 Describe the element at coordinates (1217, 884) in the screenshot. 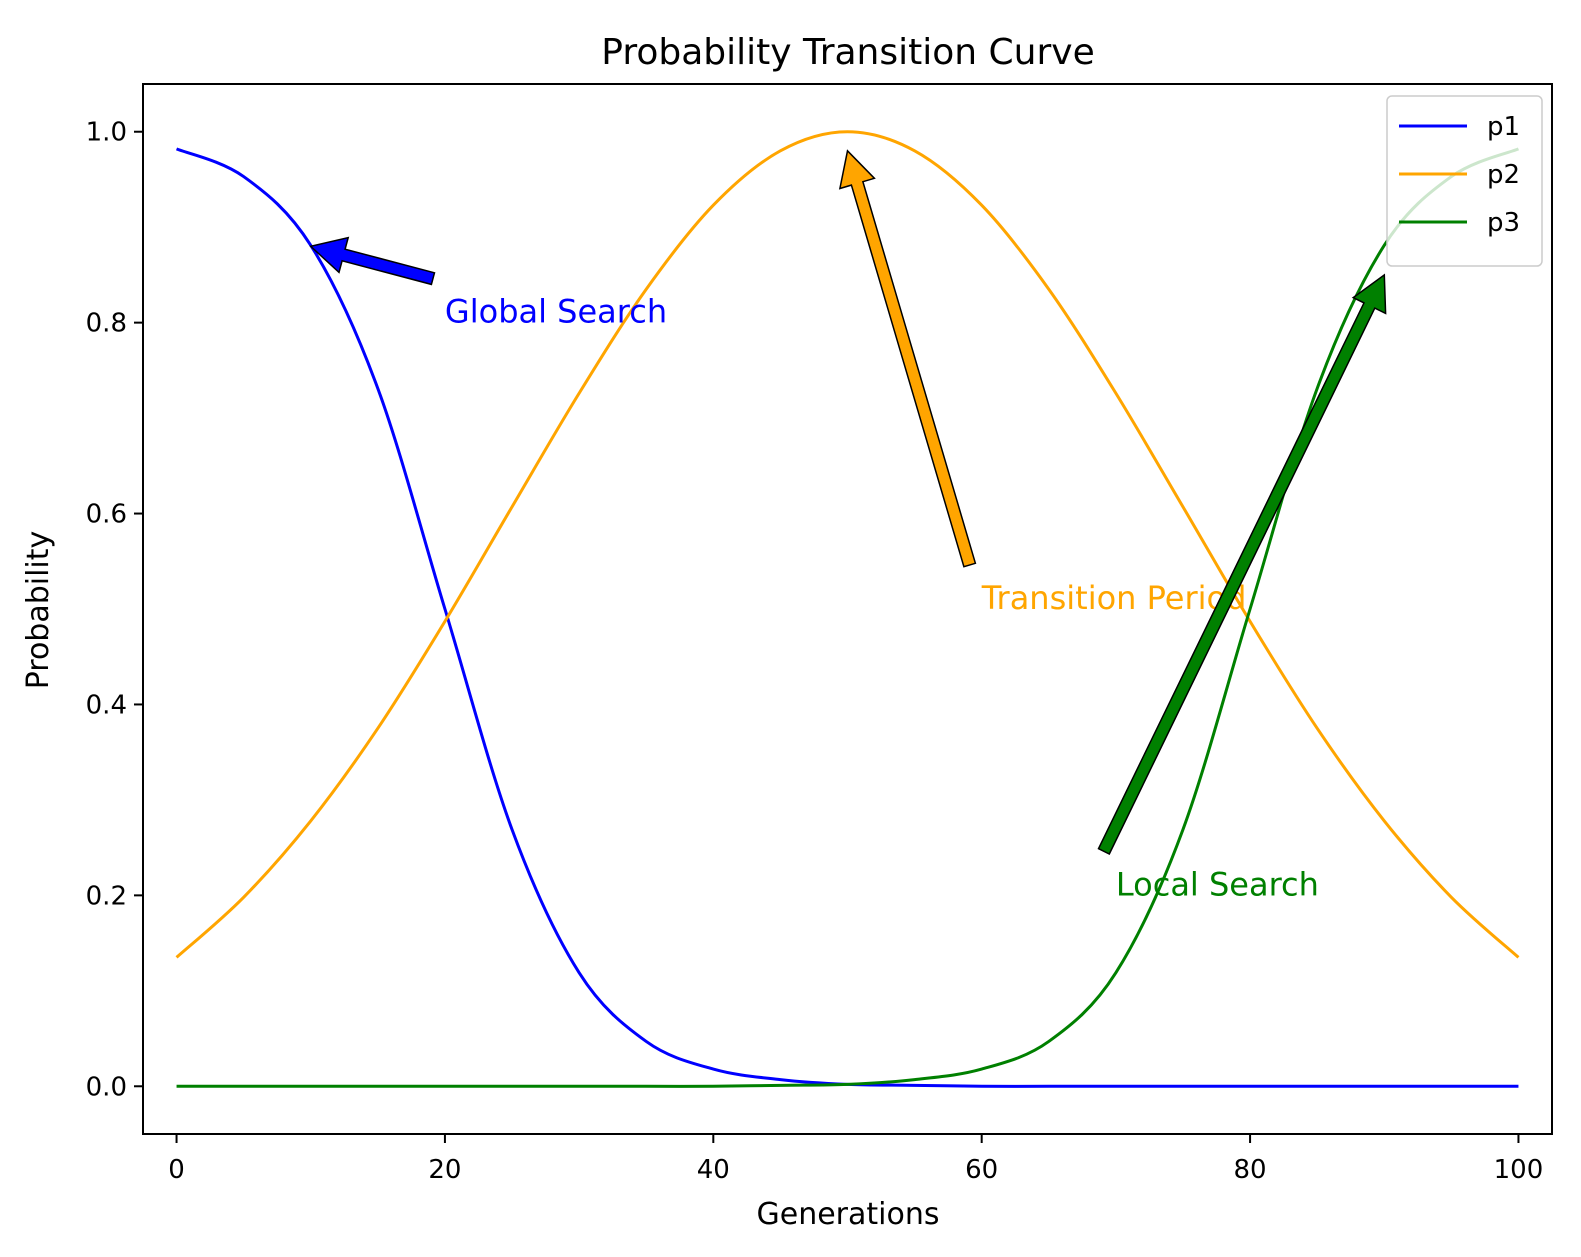

I see `annotation-text-local-search: Local Search` at that location.